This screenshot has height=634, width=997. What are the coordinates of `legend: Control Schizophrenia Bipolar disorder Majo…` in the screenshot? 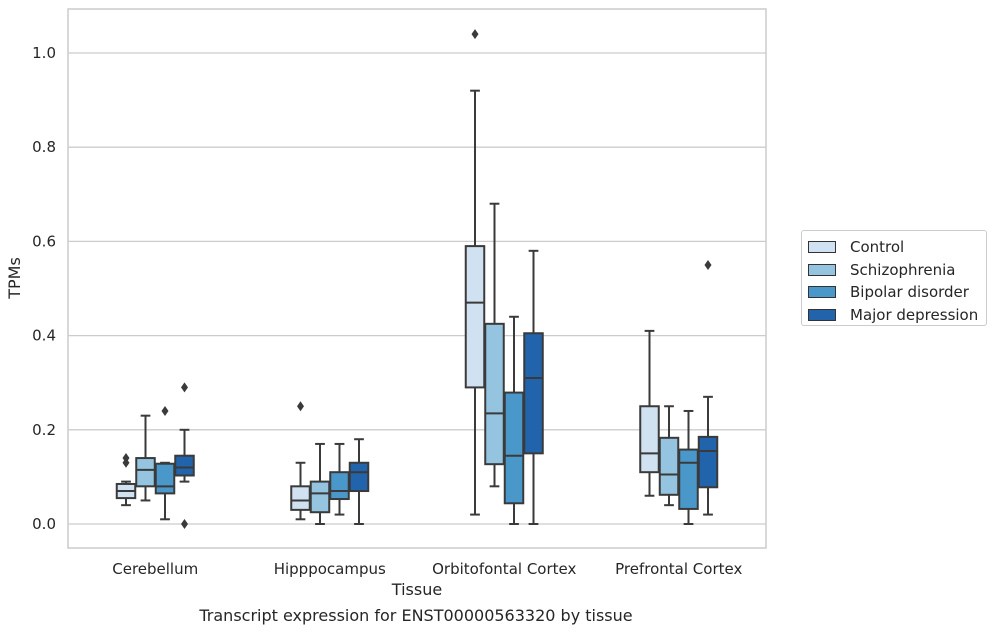 It's located at (894, 278).